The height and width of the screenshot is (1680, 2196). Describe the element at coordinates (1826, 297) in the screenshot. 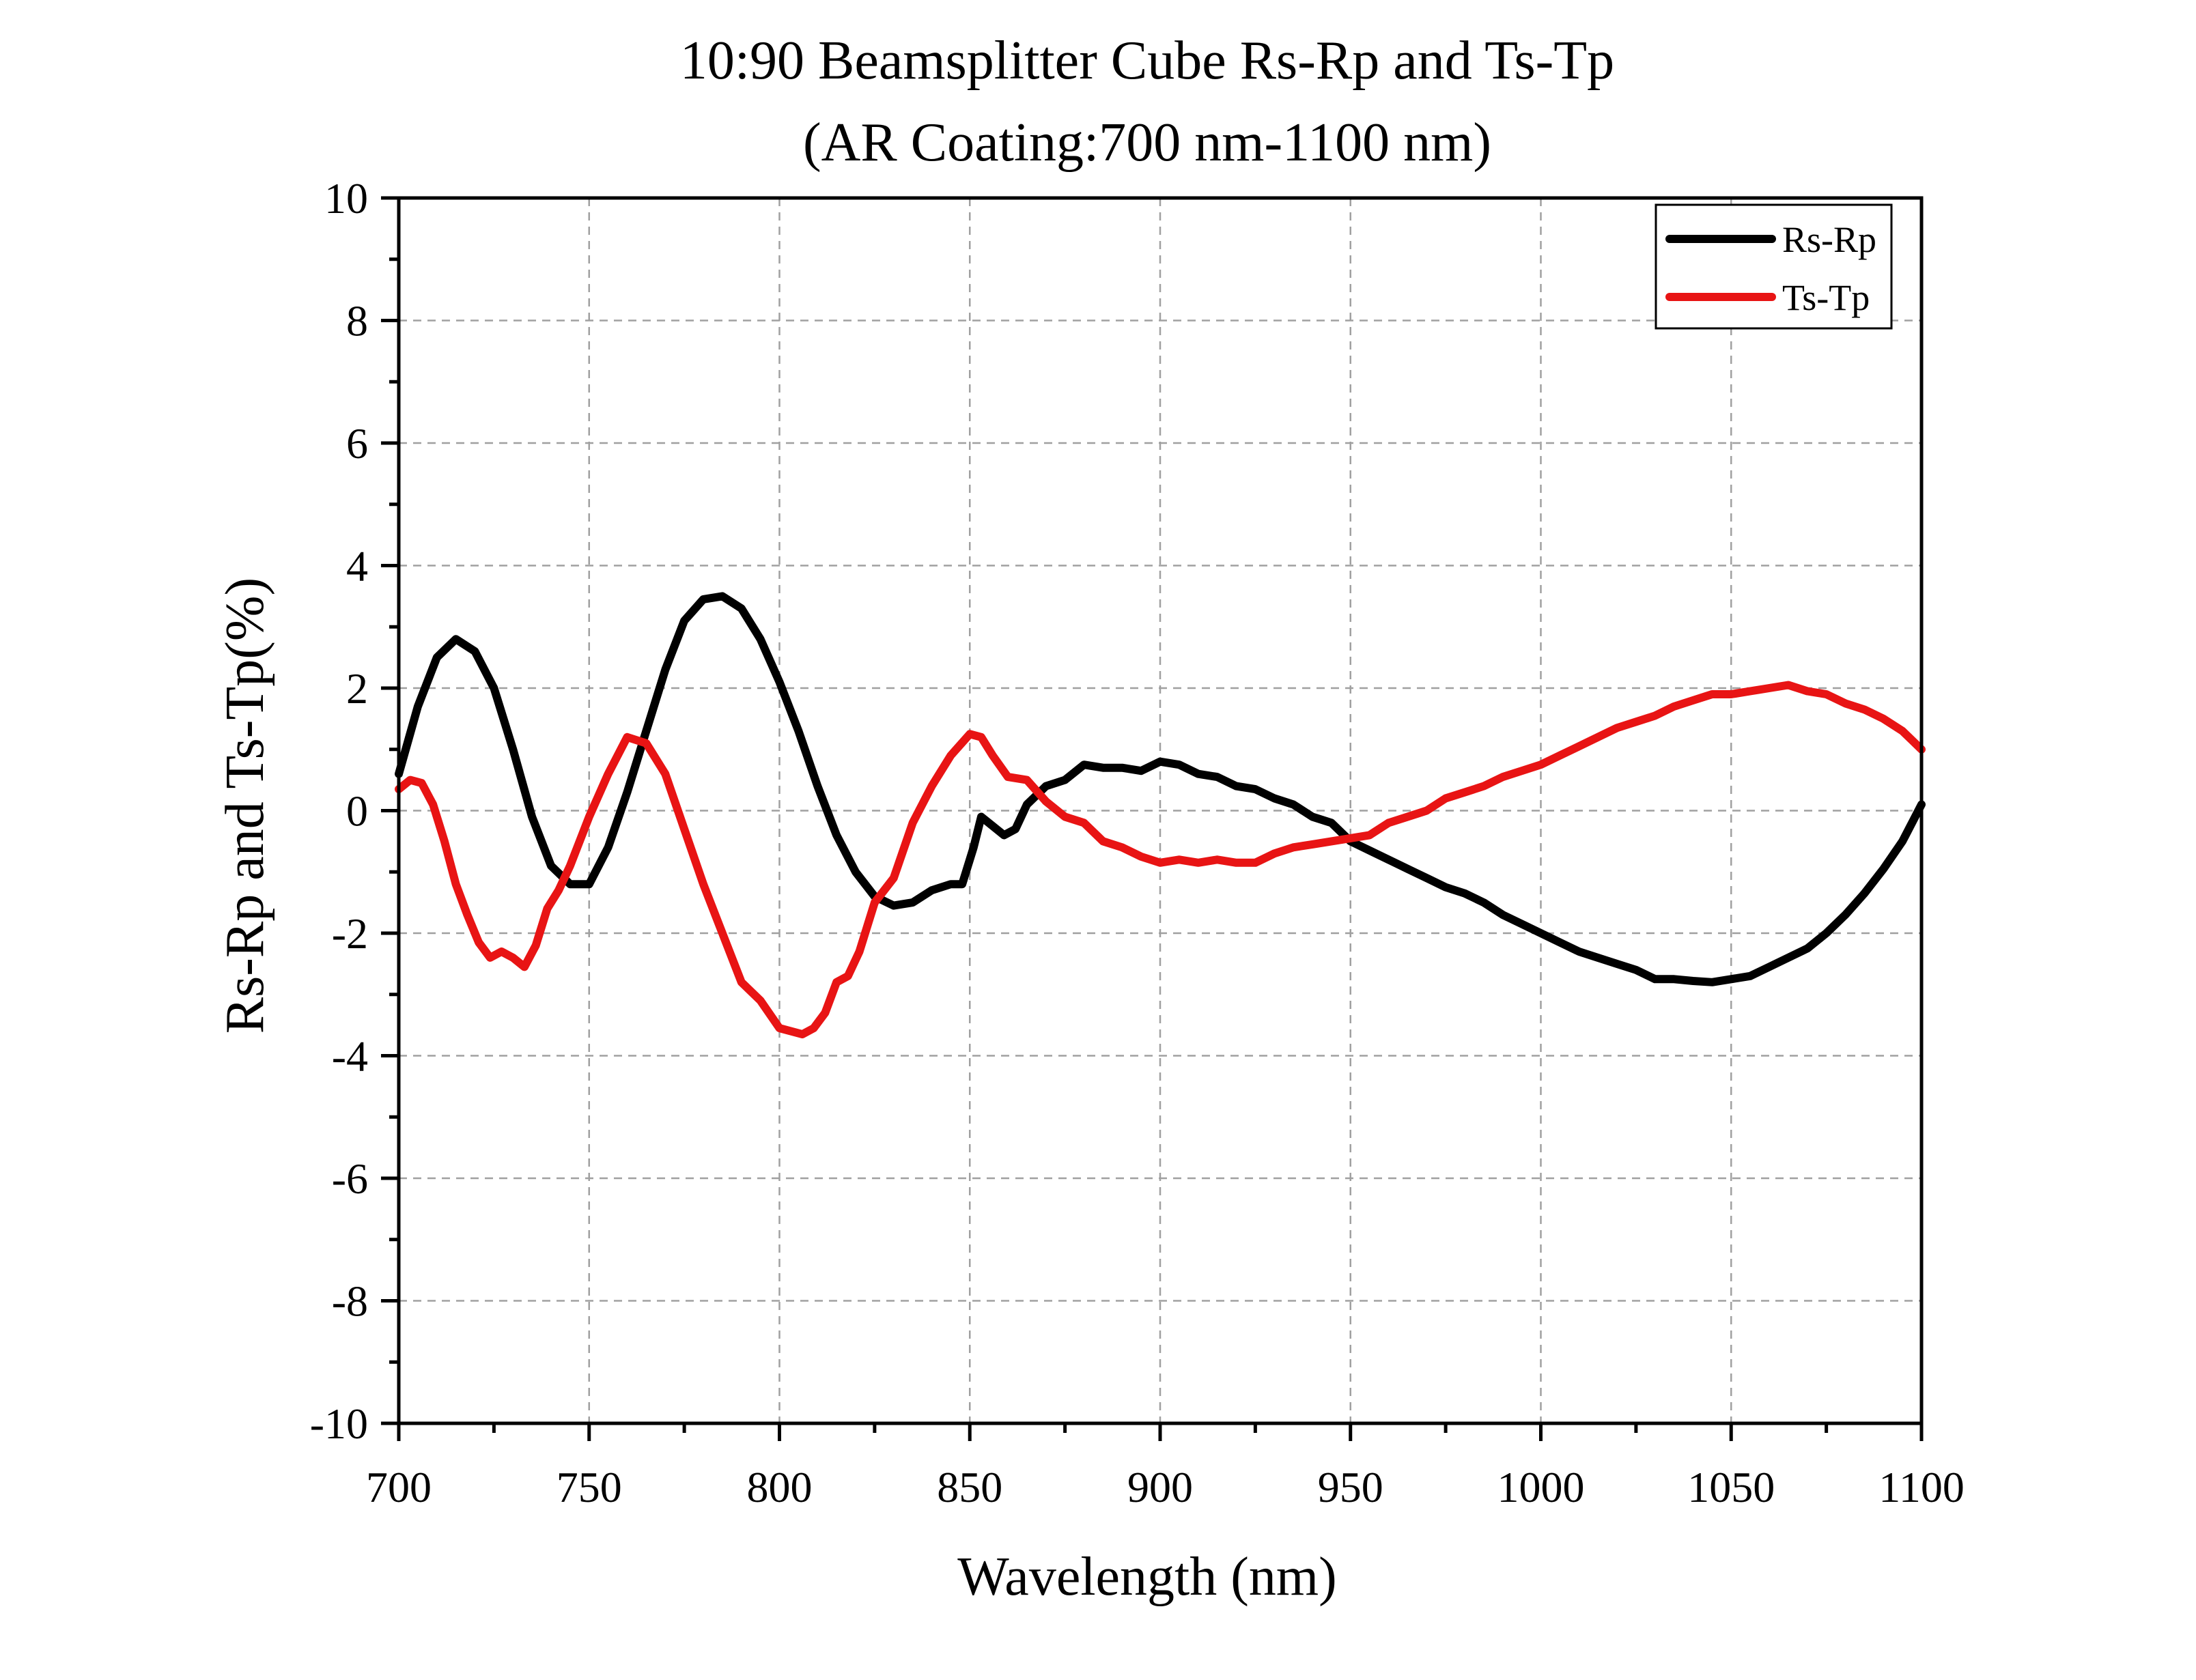

I see `legend-label-ts-tp: Ts-Tp` at that location.